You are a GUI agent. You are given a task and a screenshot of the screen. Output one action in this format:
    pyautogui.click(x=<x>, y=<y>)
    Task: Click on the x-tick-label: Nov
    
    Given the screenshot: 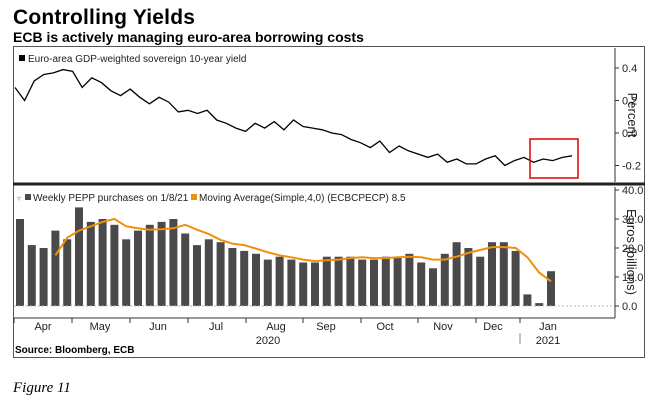 What is the action you would take?
    pyautogui.click(x=443, y=327)
    